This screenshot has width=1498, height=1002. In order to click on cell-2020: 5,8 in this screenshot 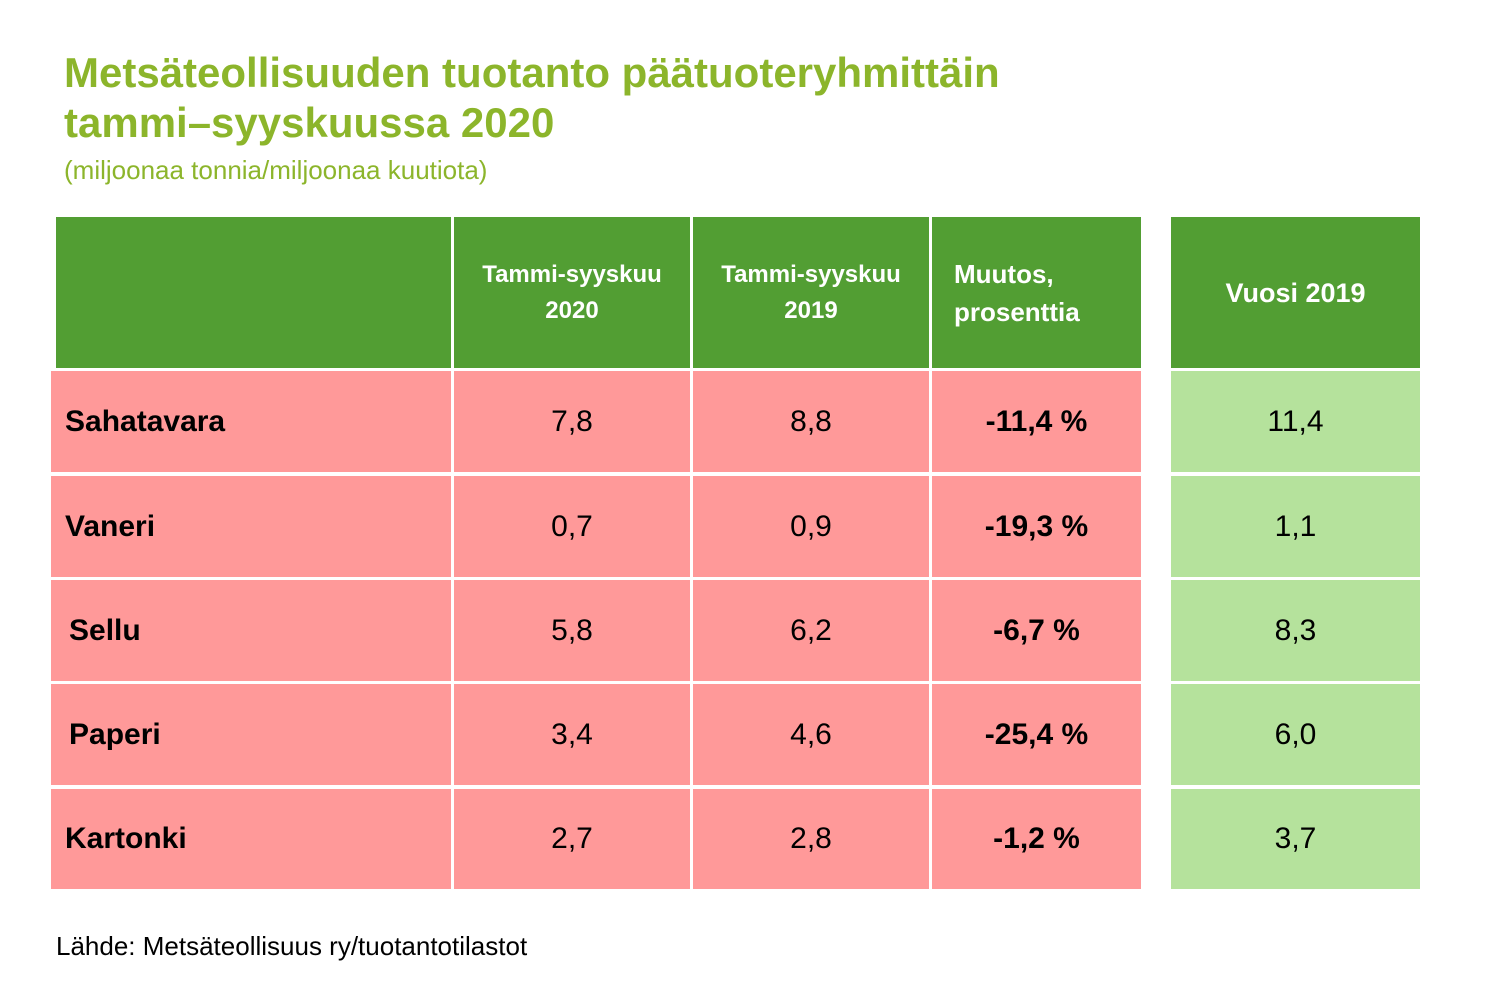, I will do `click(572, 630)`.